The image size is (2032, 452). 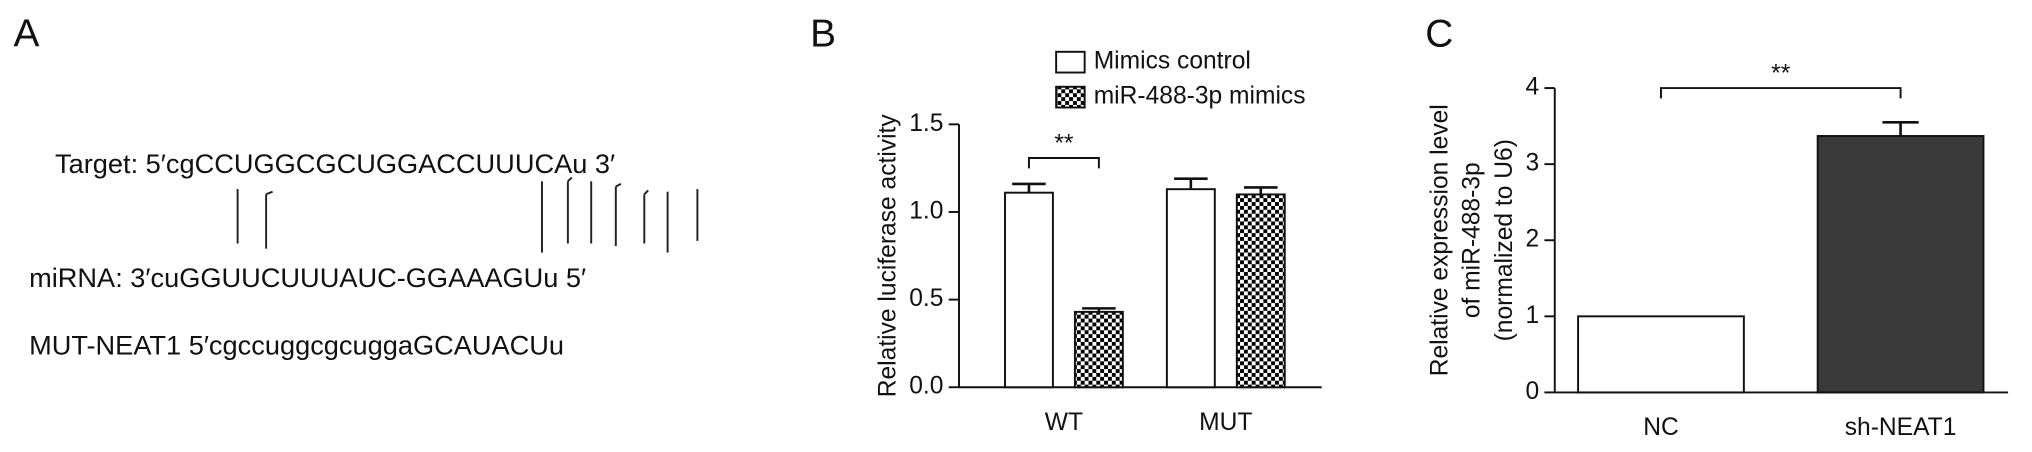 What do you see at coordinates (1533, 87) in the screenshot?
I see `y-tick-label: 4` at bounding box center [1533, 87].